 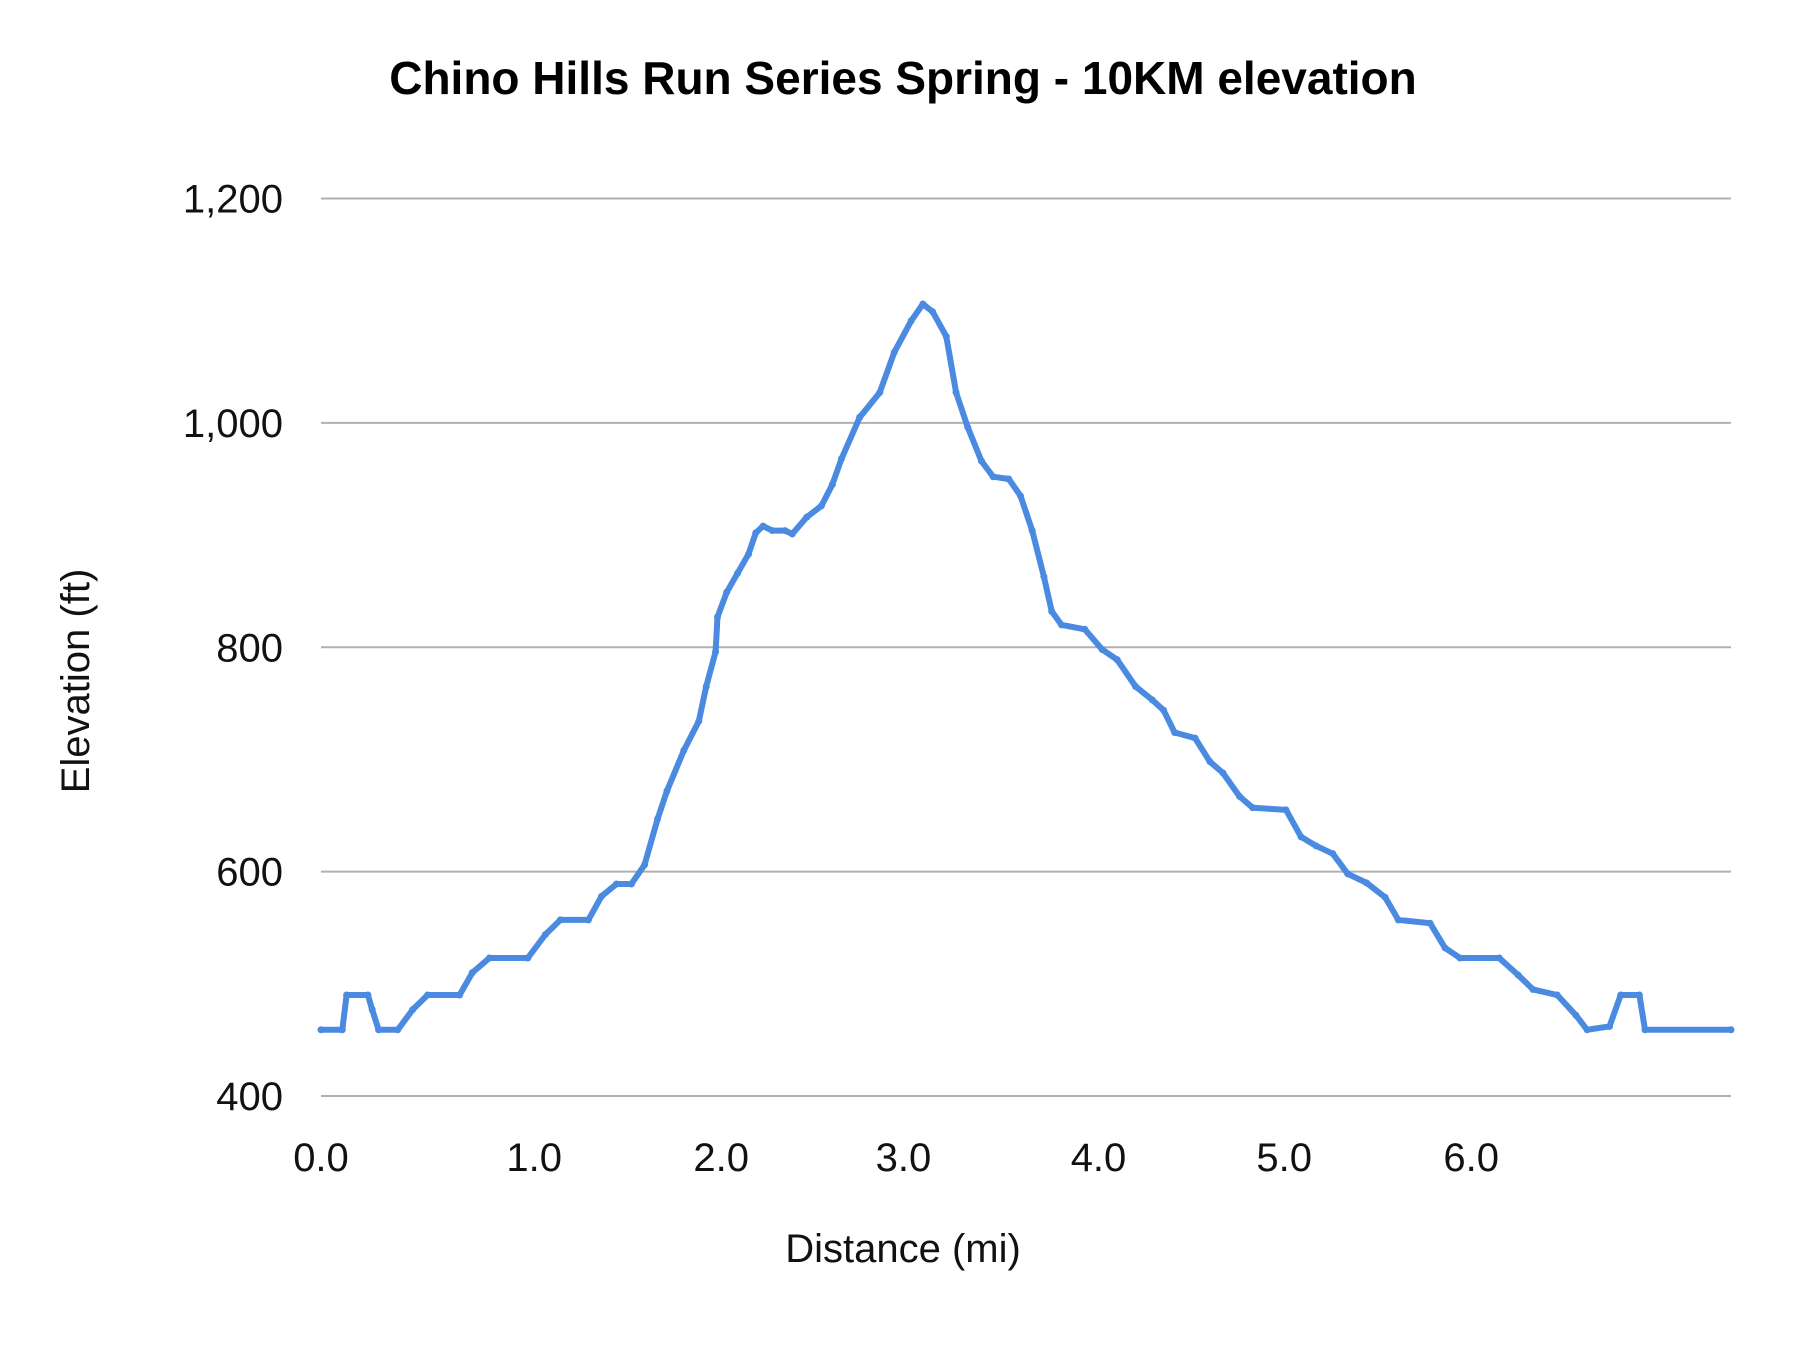 I want to click on y-axis-title: Elevation (ft), so click(x=76, y=681).